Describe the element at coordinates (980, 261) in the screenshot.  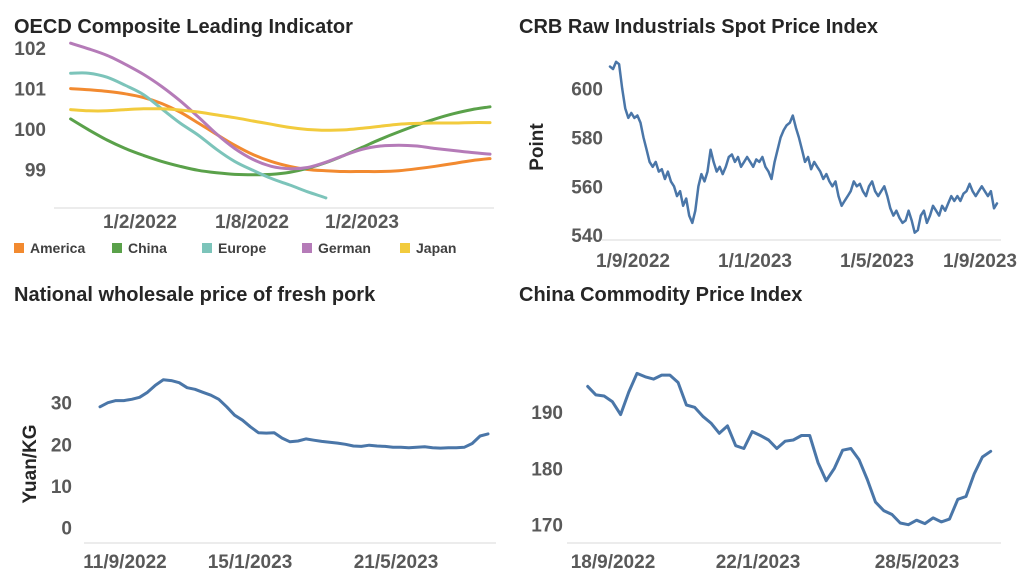
I see `x-tick-label: 1/9/2023` at that location.